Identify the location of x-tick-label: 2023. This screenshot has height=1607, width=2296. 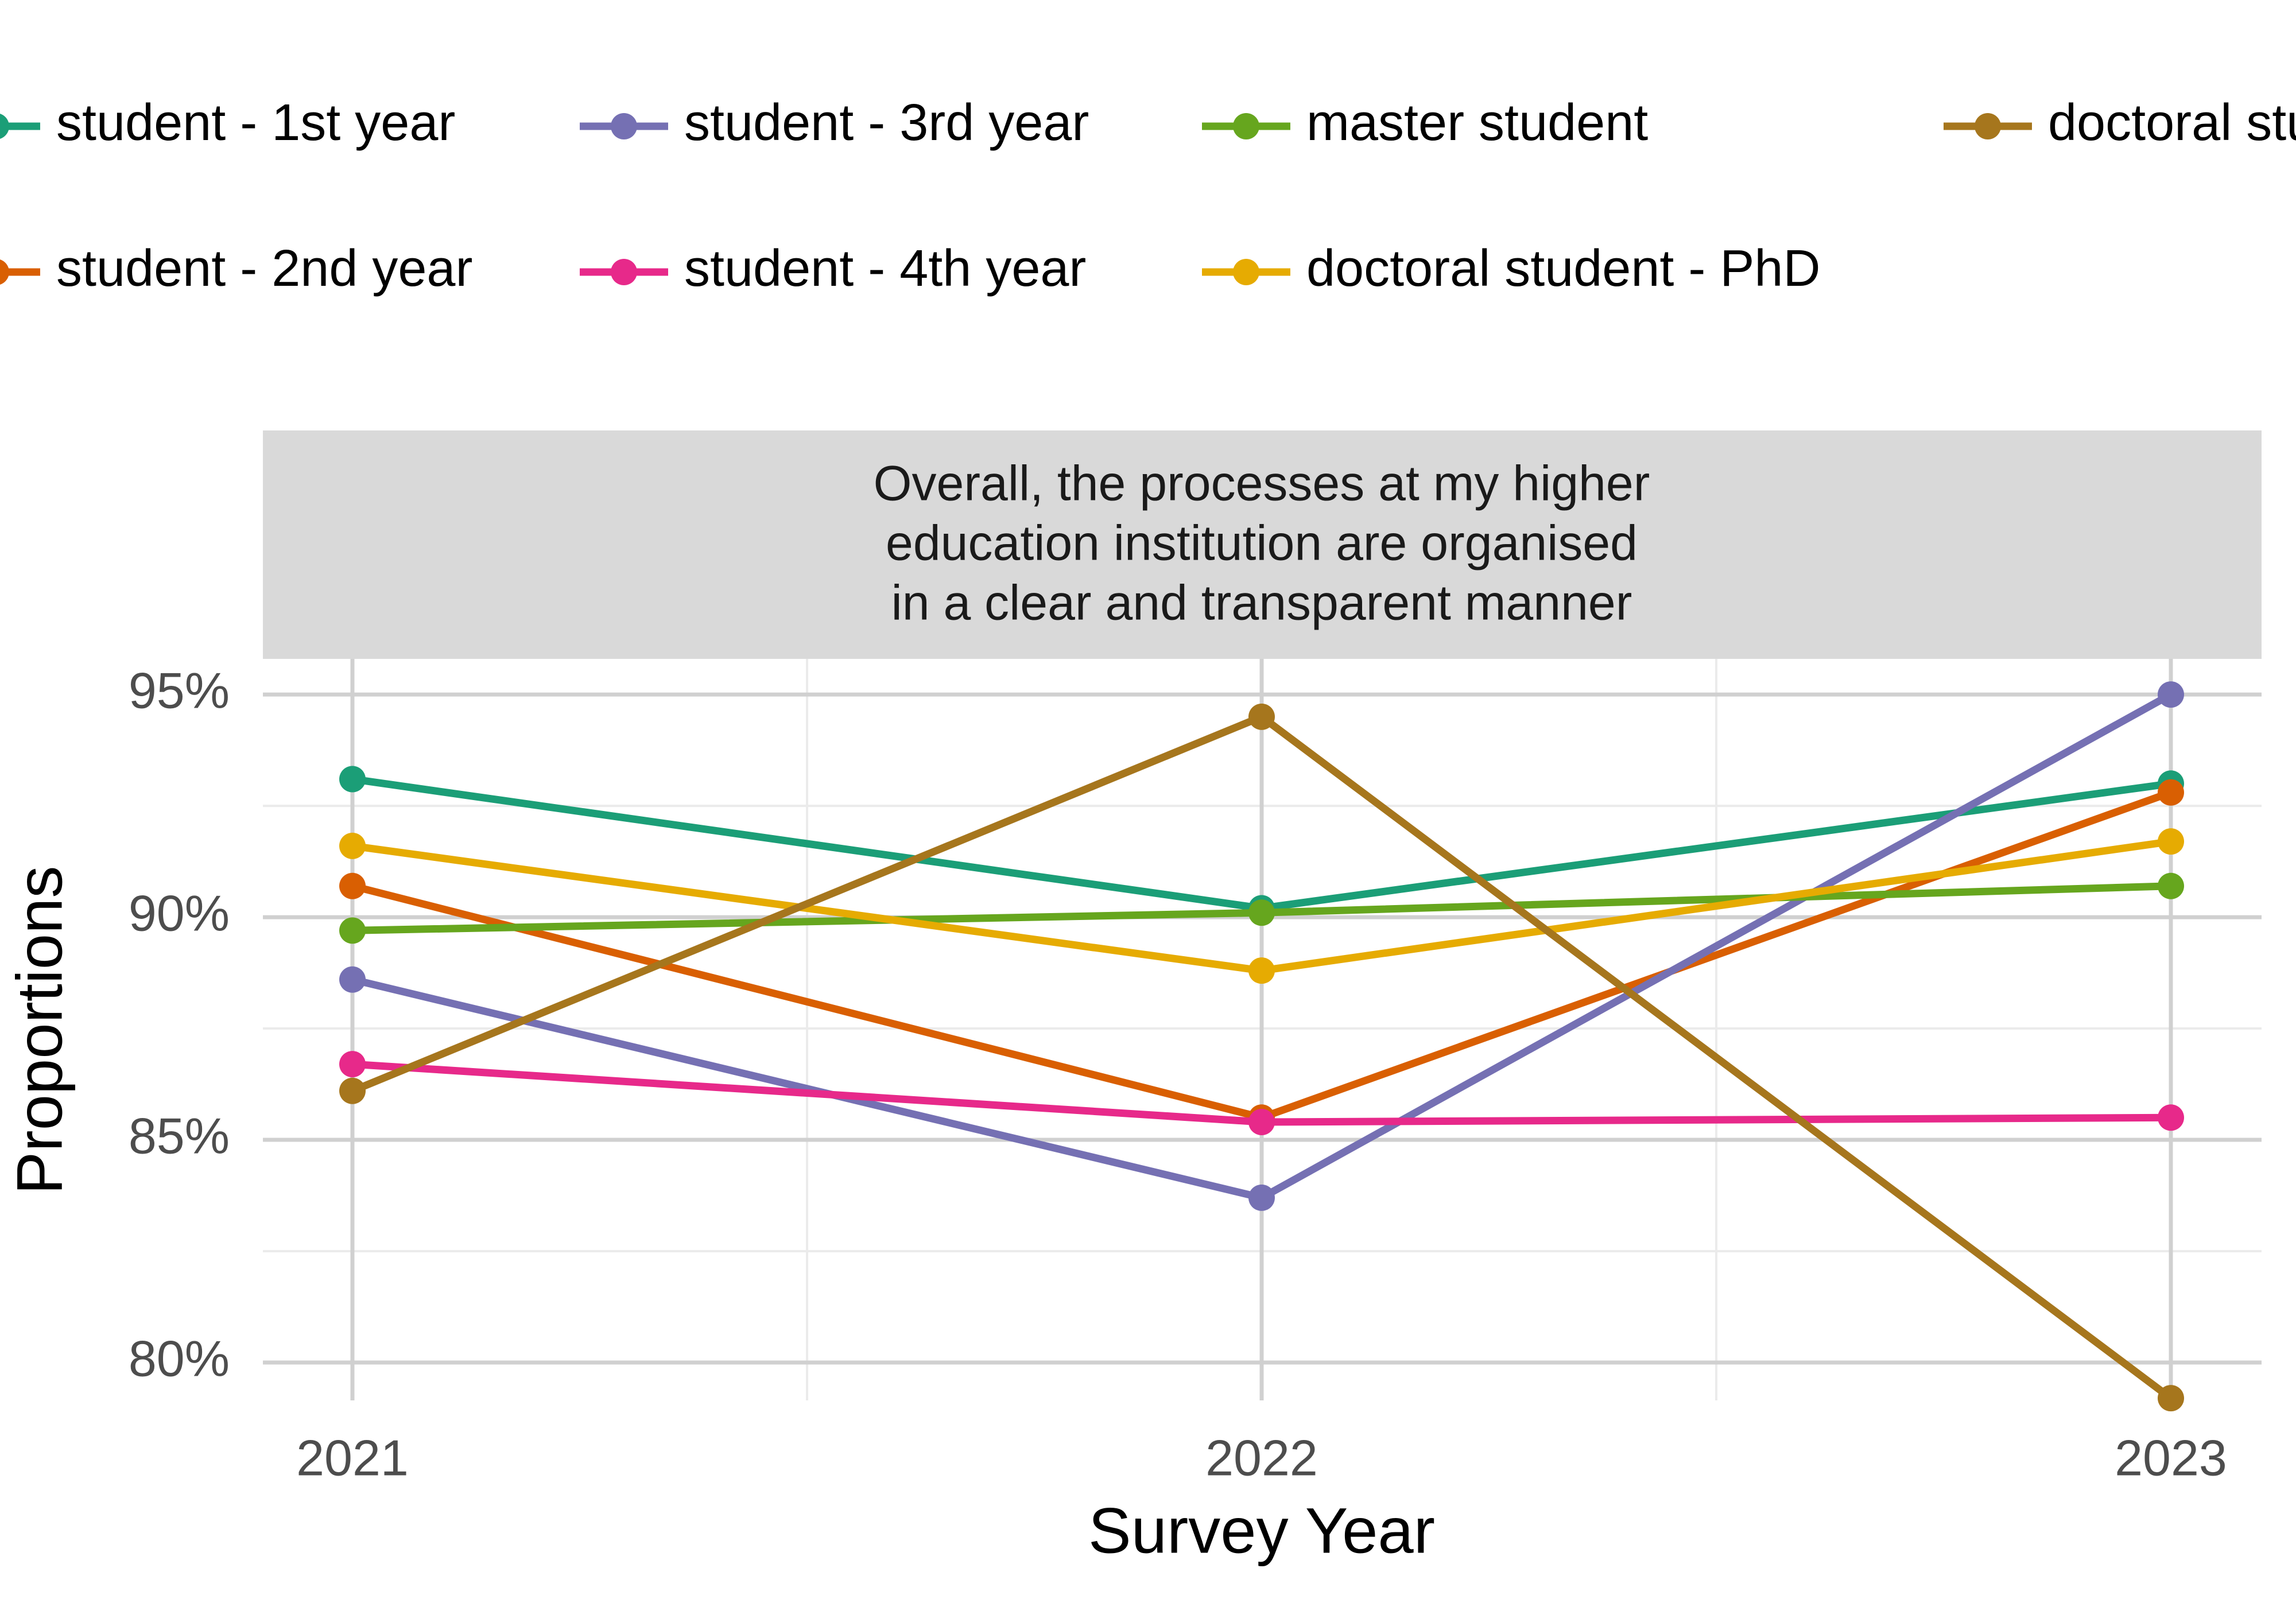
(2171, 1457).